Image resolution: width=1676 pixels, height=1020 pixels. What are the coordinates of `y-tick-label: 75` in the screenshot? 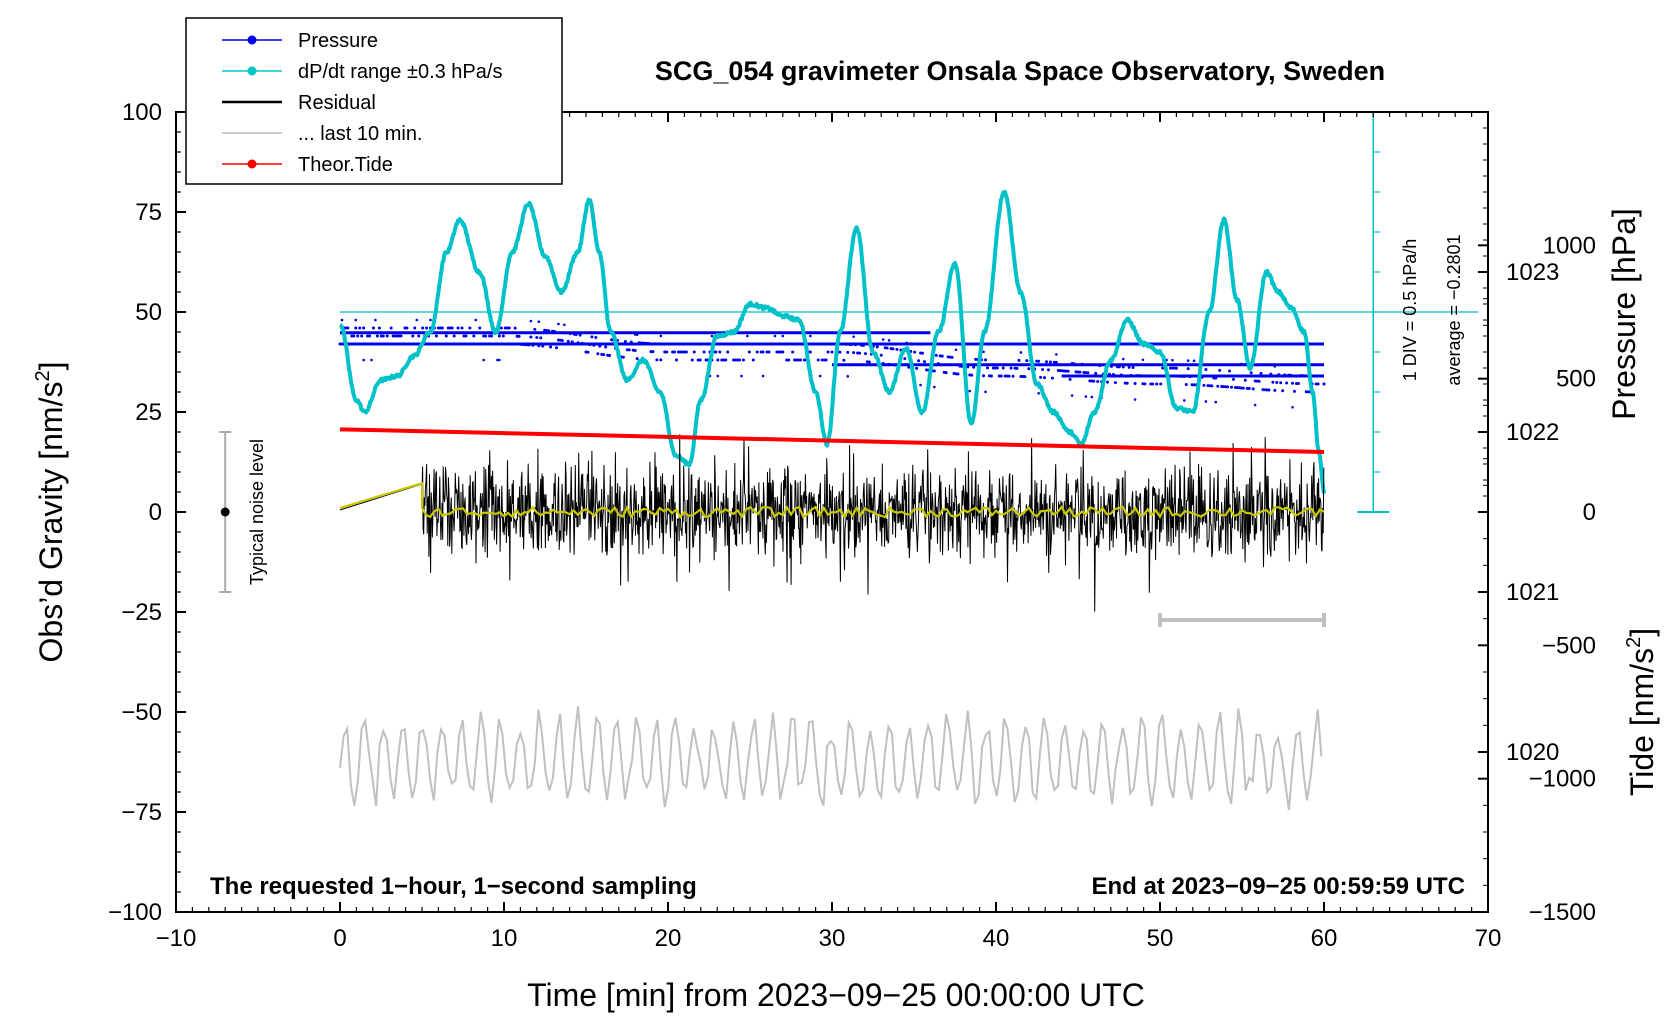 It's located at (148, 212).